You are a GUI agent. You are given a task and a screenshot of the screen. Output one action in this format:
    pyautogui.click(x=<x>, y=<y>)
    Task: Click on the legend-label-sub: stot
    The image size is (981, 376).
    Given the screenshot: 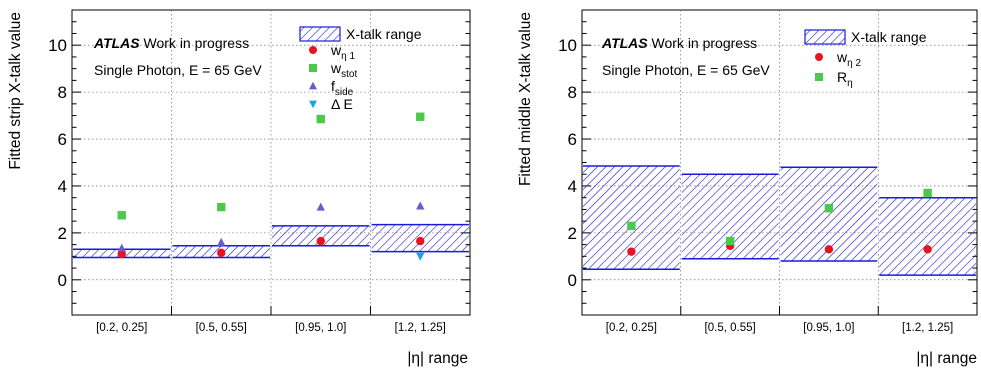 What is the action you would take?
    pyautogui.click(x=349, y=74)
    